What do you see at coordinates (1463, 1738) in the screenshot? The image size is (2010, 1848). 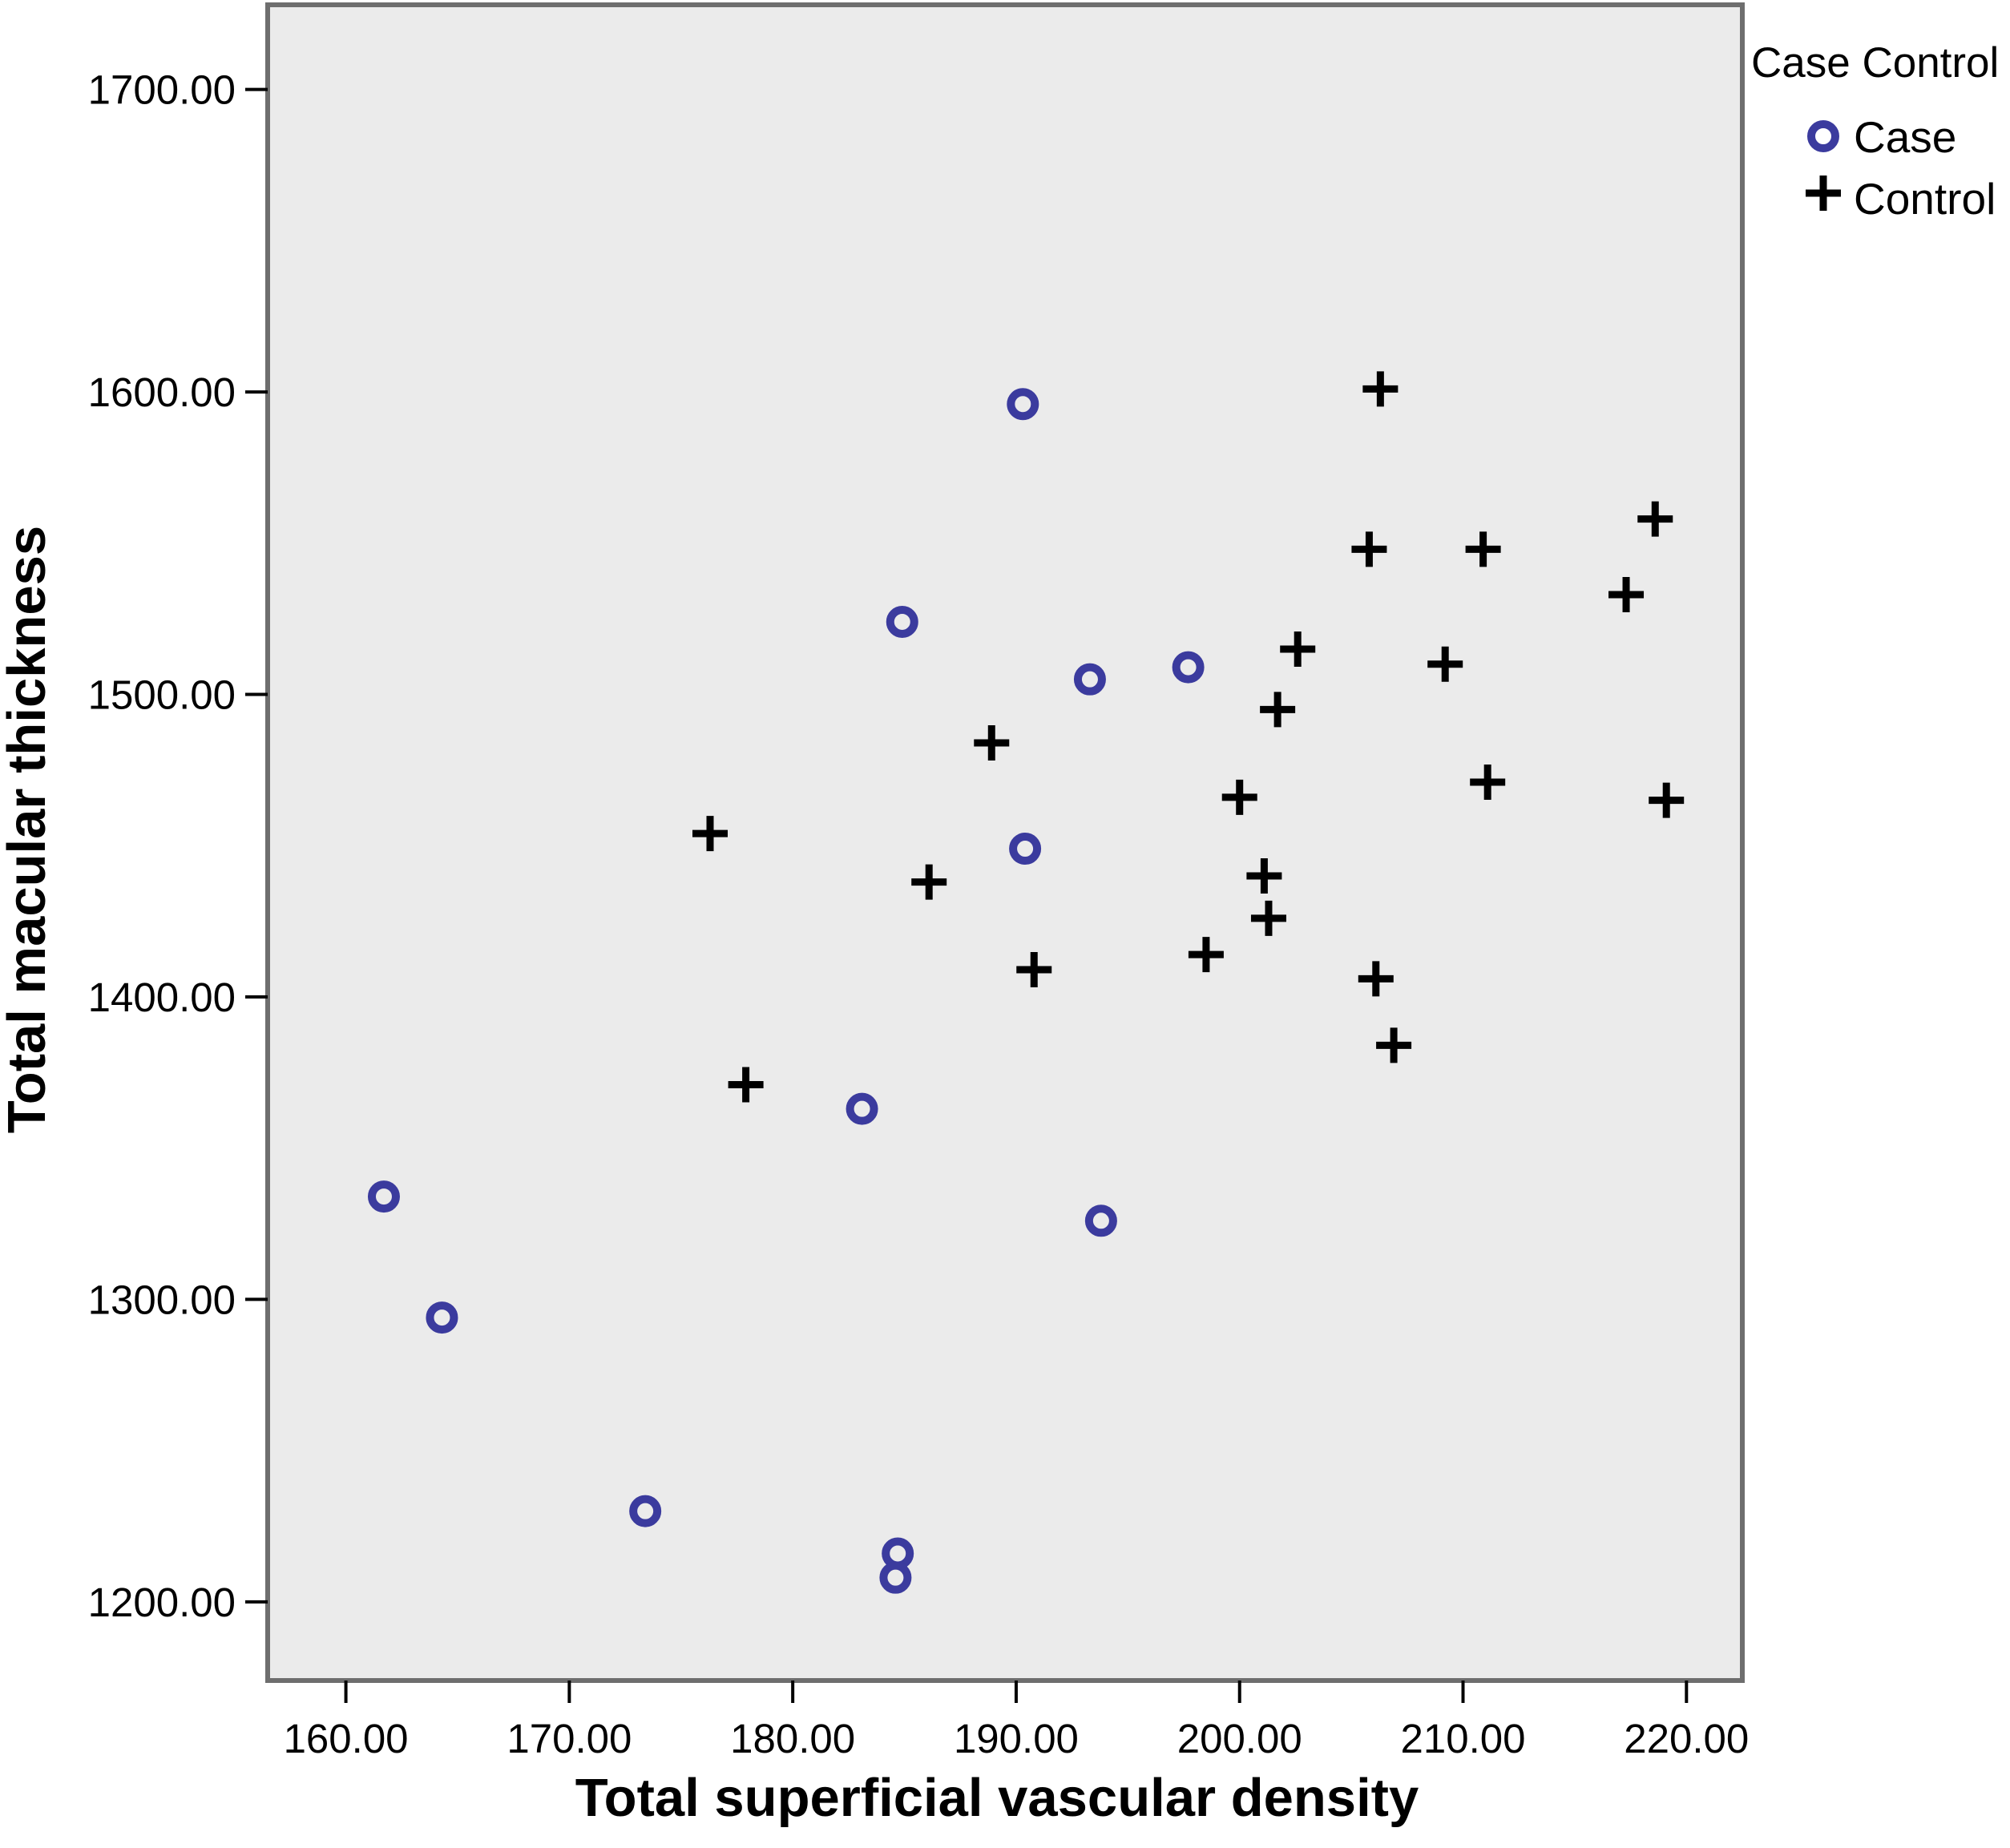 I see `x-tick-label: 210.00` at bounding box center [1463, 1738].